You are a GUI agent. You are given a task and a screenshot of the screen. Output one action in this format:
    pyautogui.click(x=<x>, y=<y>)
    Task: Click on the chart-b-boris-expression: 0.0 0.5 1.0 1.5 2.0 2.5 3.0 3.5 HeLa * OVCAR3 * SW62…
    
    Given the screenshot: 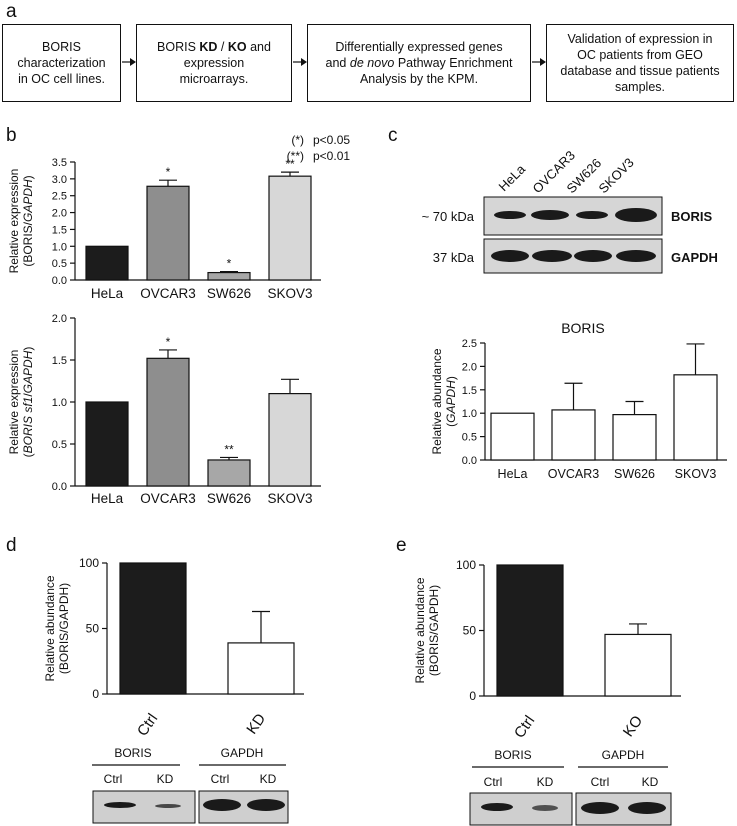 What is the action you would take?
    pyautogui.click(x=164, y=229)
    